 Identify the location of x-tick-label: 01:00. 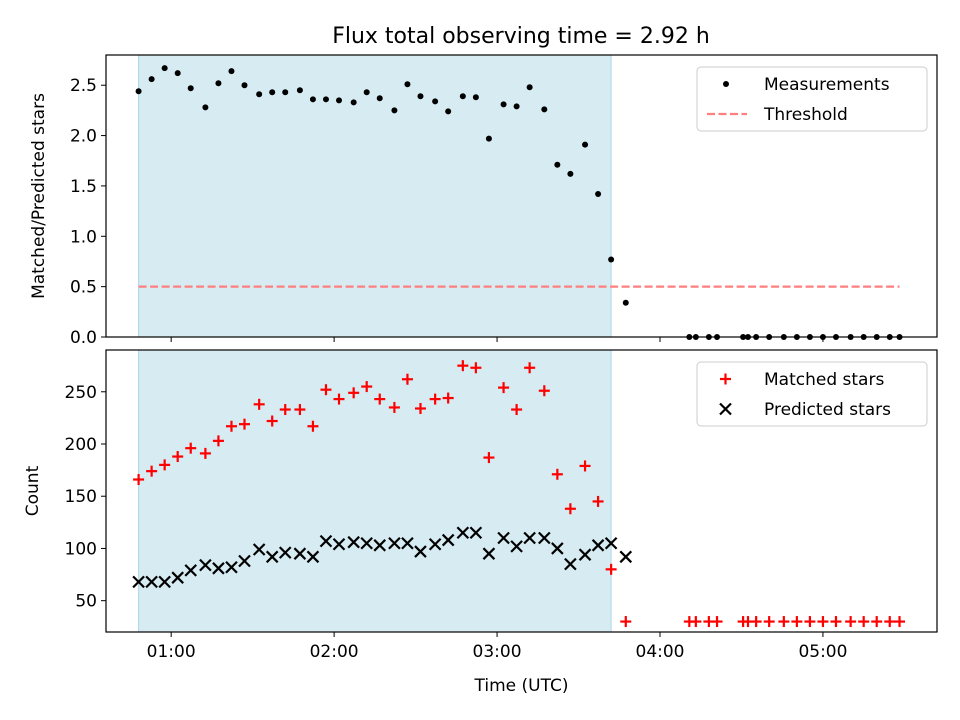
(171, 652).